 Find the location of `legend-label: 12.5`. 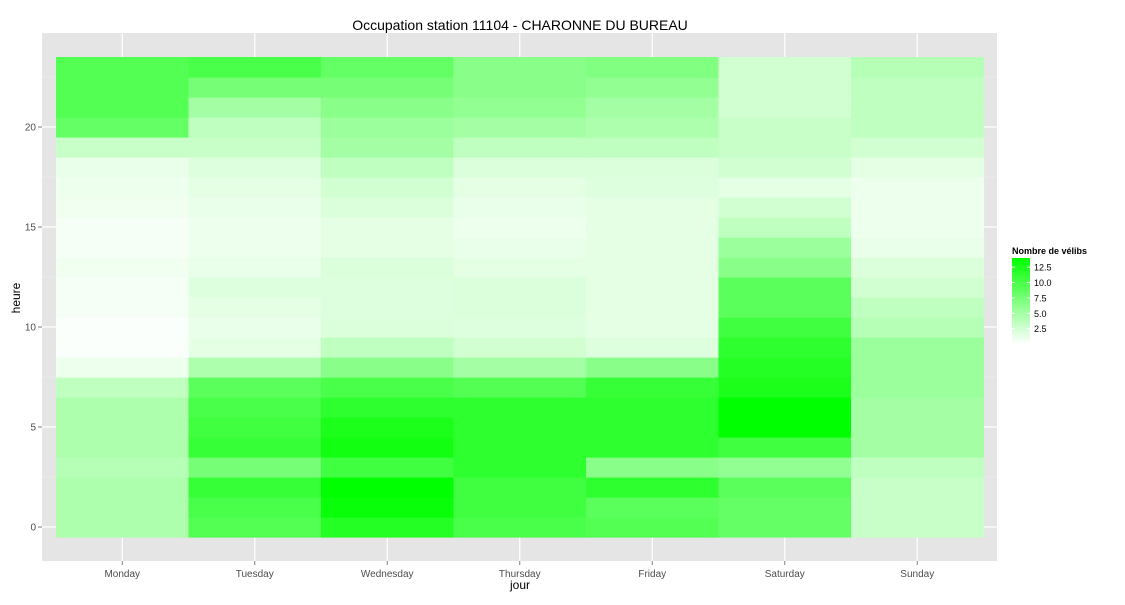

legend-label: 12.5 is located at coordinates (1043, 268).